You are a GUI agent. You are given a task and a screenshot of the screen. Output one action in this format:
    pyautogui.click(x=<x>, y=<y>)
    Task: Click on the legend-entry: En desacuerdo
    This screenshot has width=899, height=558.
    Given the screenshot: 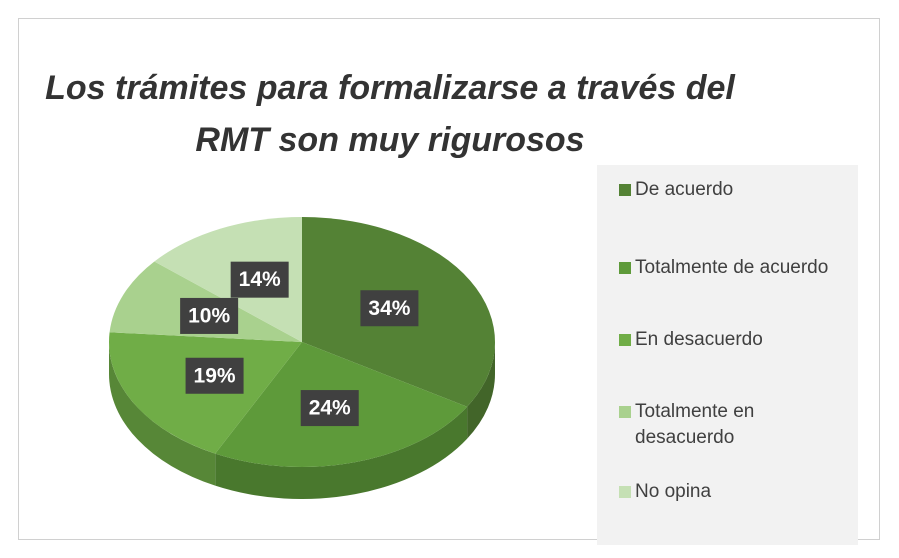 What is the action you would take?
    pyautogui.click(x=736, y=340)
    